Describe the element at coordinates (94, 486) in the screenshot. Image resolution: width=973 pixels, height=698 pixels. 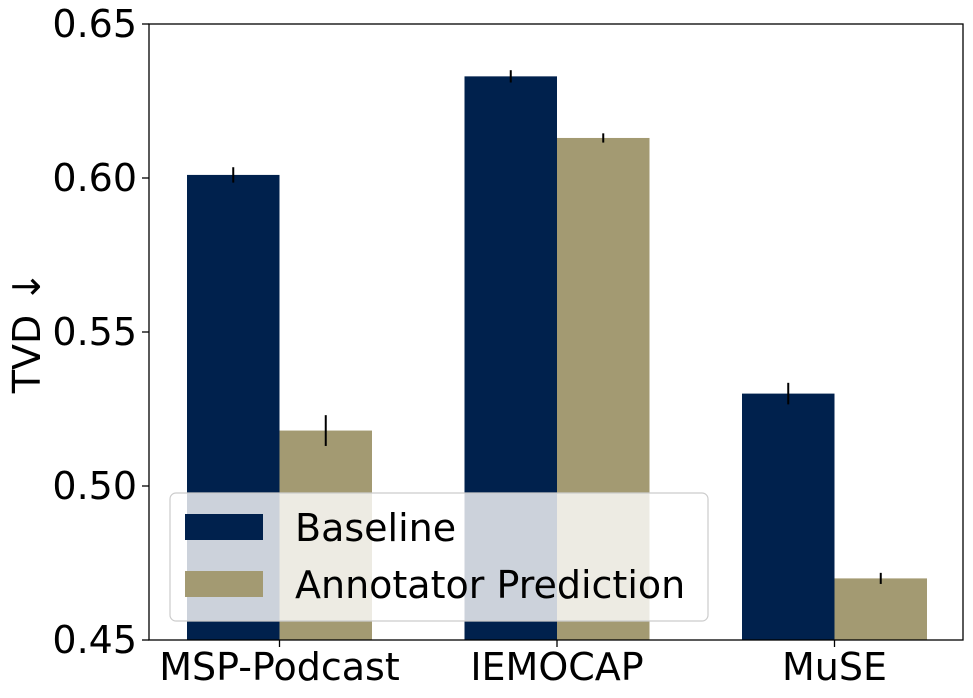
I see `y-tick-label: 0.50` at that location.